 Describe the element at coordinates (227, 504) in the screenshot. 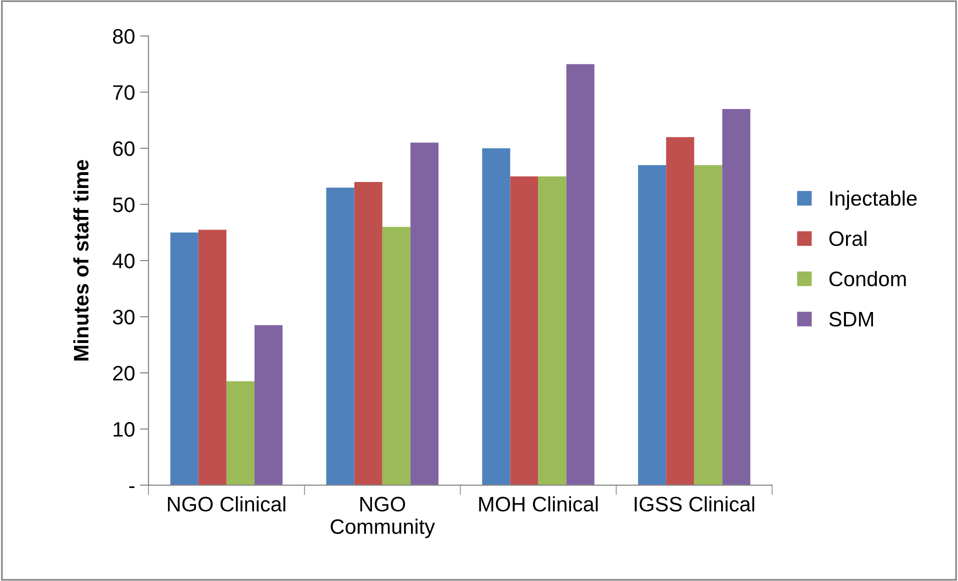

I see `x-tick-label: NGO Clinical` at that location.